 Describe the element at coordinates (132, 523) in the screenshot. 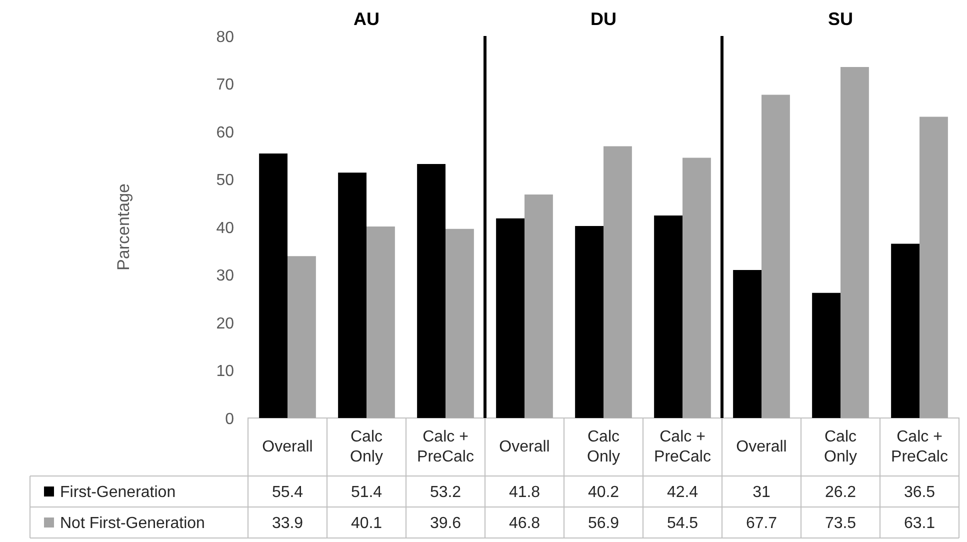

I see `legend-label: Not First-Generation` at that location.